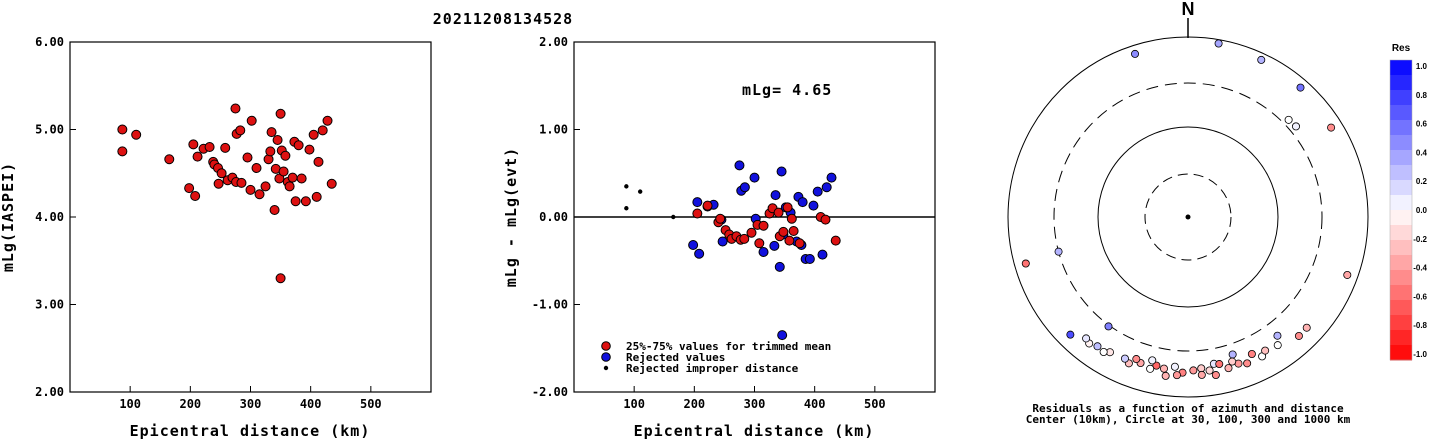 The width and height of the screenshot is (1437, 441). Describe the element at coordinates (634, 404) in the screenshot. I see `panel2-xtick-label: 100` at that location.